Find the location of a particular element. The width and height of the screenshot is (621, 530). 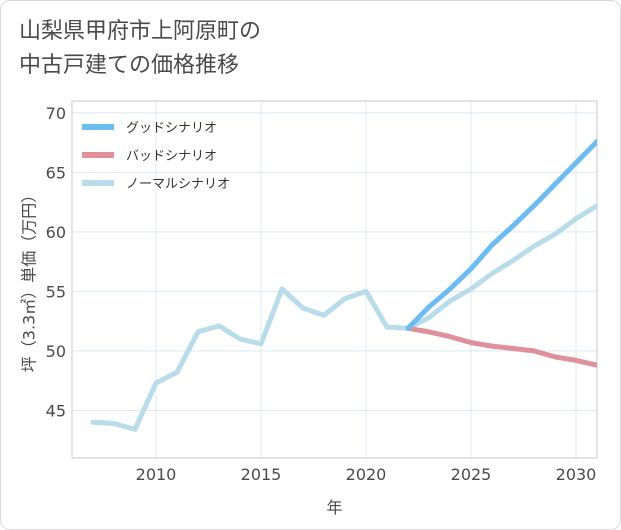

chart-title-line1: 山梨県甲府市上阿原町の is located at coordinates (140, 31).